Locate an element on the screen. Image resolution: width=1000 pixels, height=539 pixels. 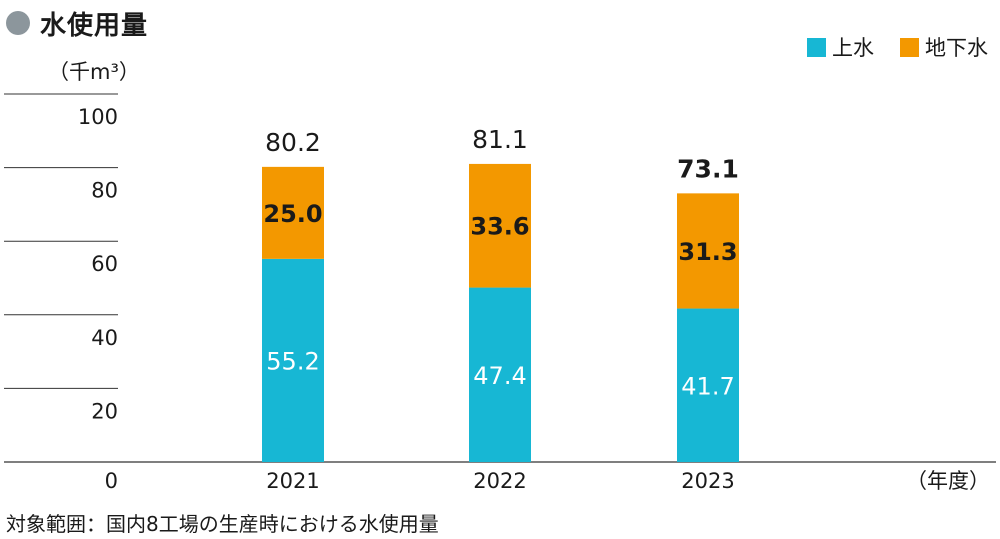
y-tick-label-60: 60 is located at coordinates (104, 264).